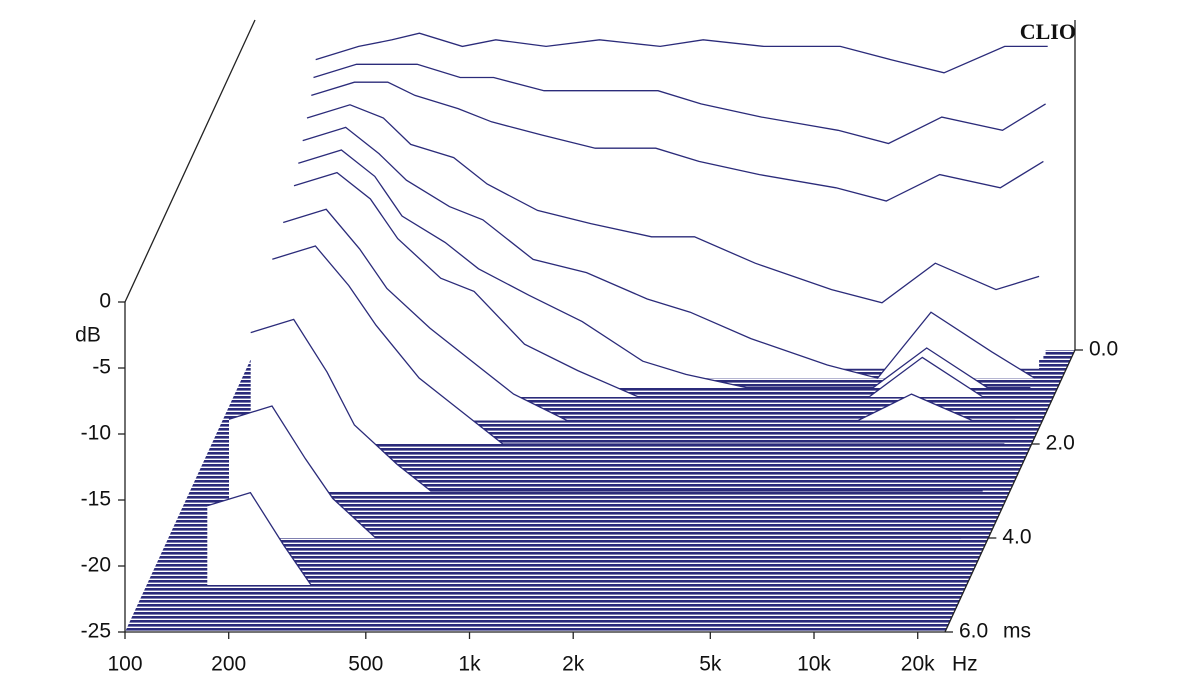  Describe the element at coordinates (124, 664) in the screenshot. I see `x-tick-label: 100` at that location.